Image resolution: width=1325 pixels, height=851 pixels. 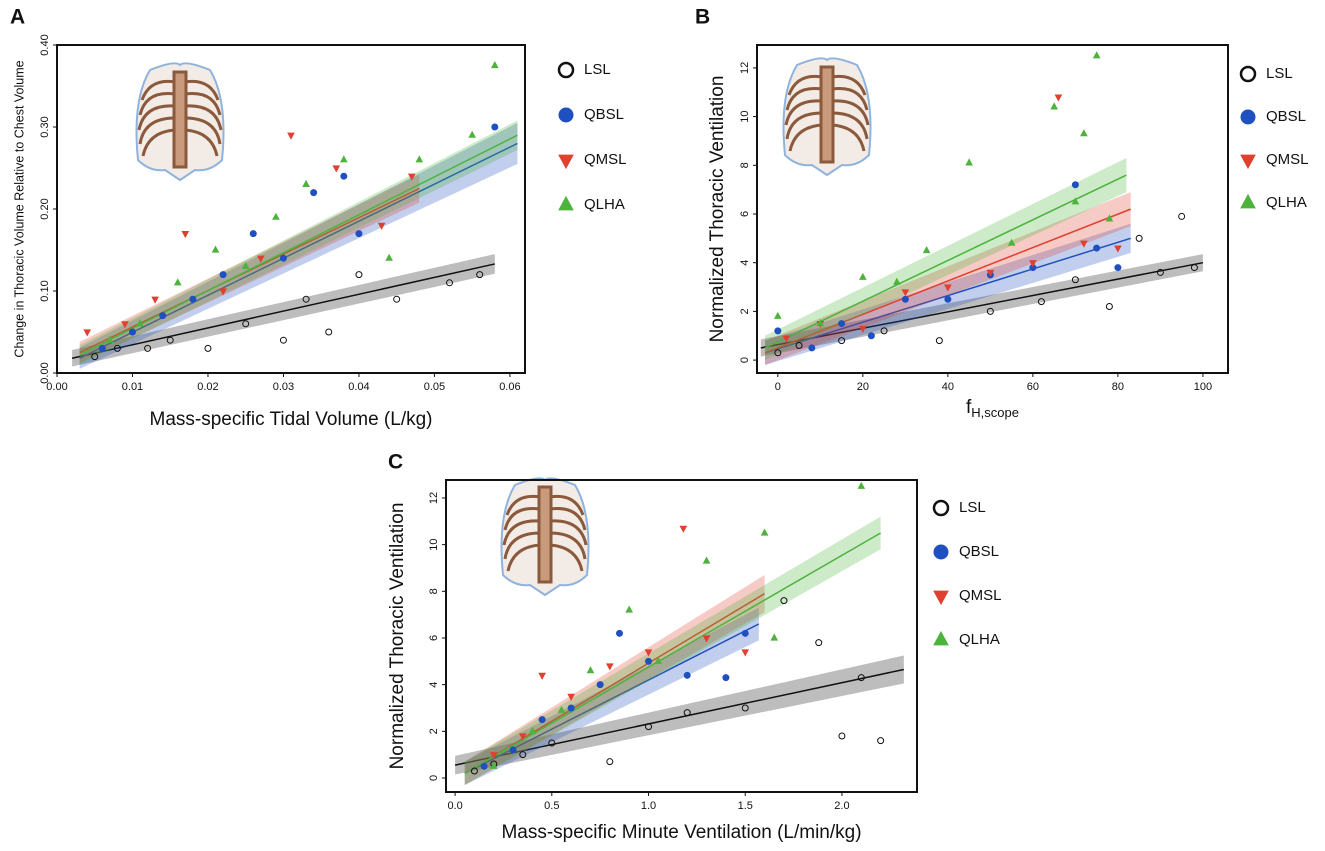 I want to click on y-tick-label: 8, so click(x=434, y=591).